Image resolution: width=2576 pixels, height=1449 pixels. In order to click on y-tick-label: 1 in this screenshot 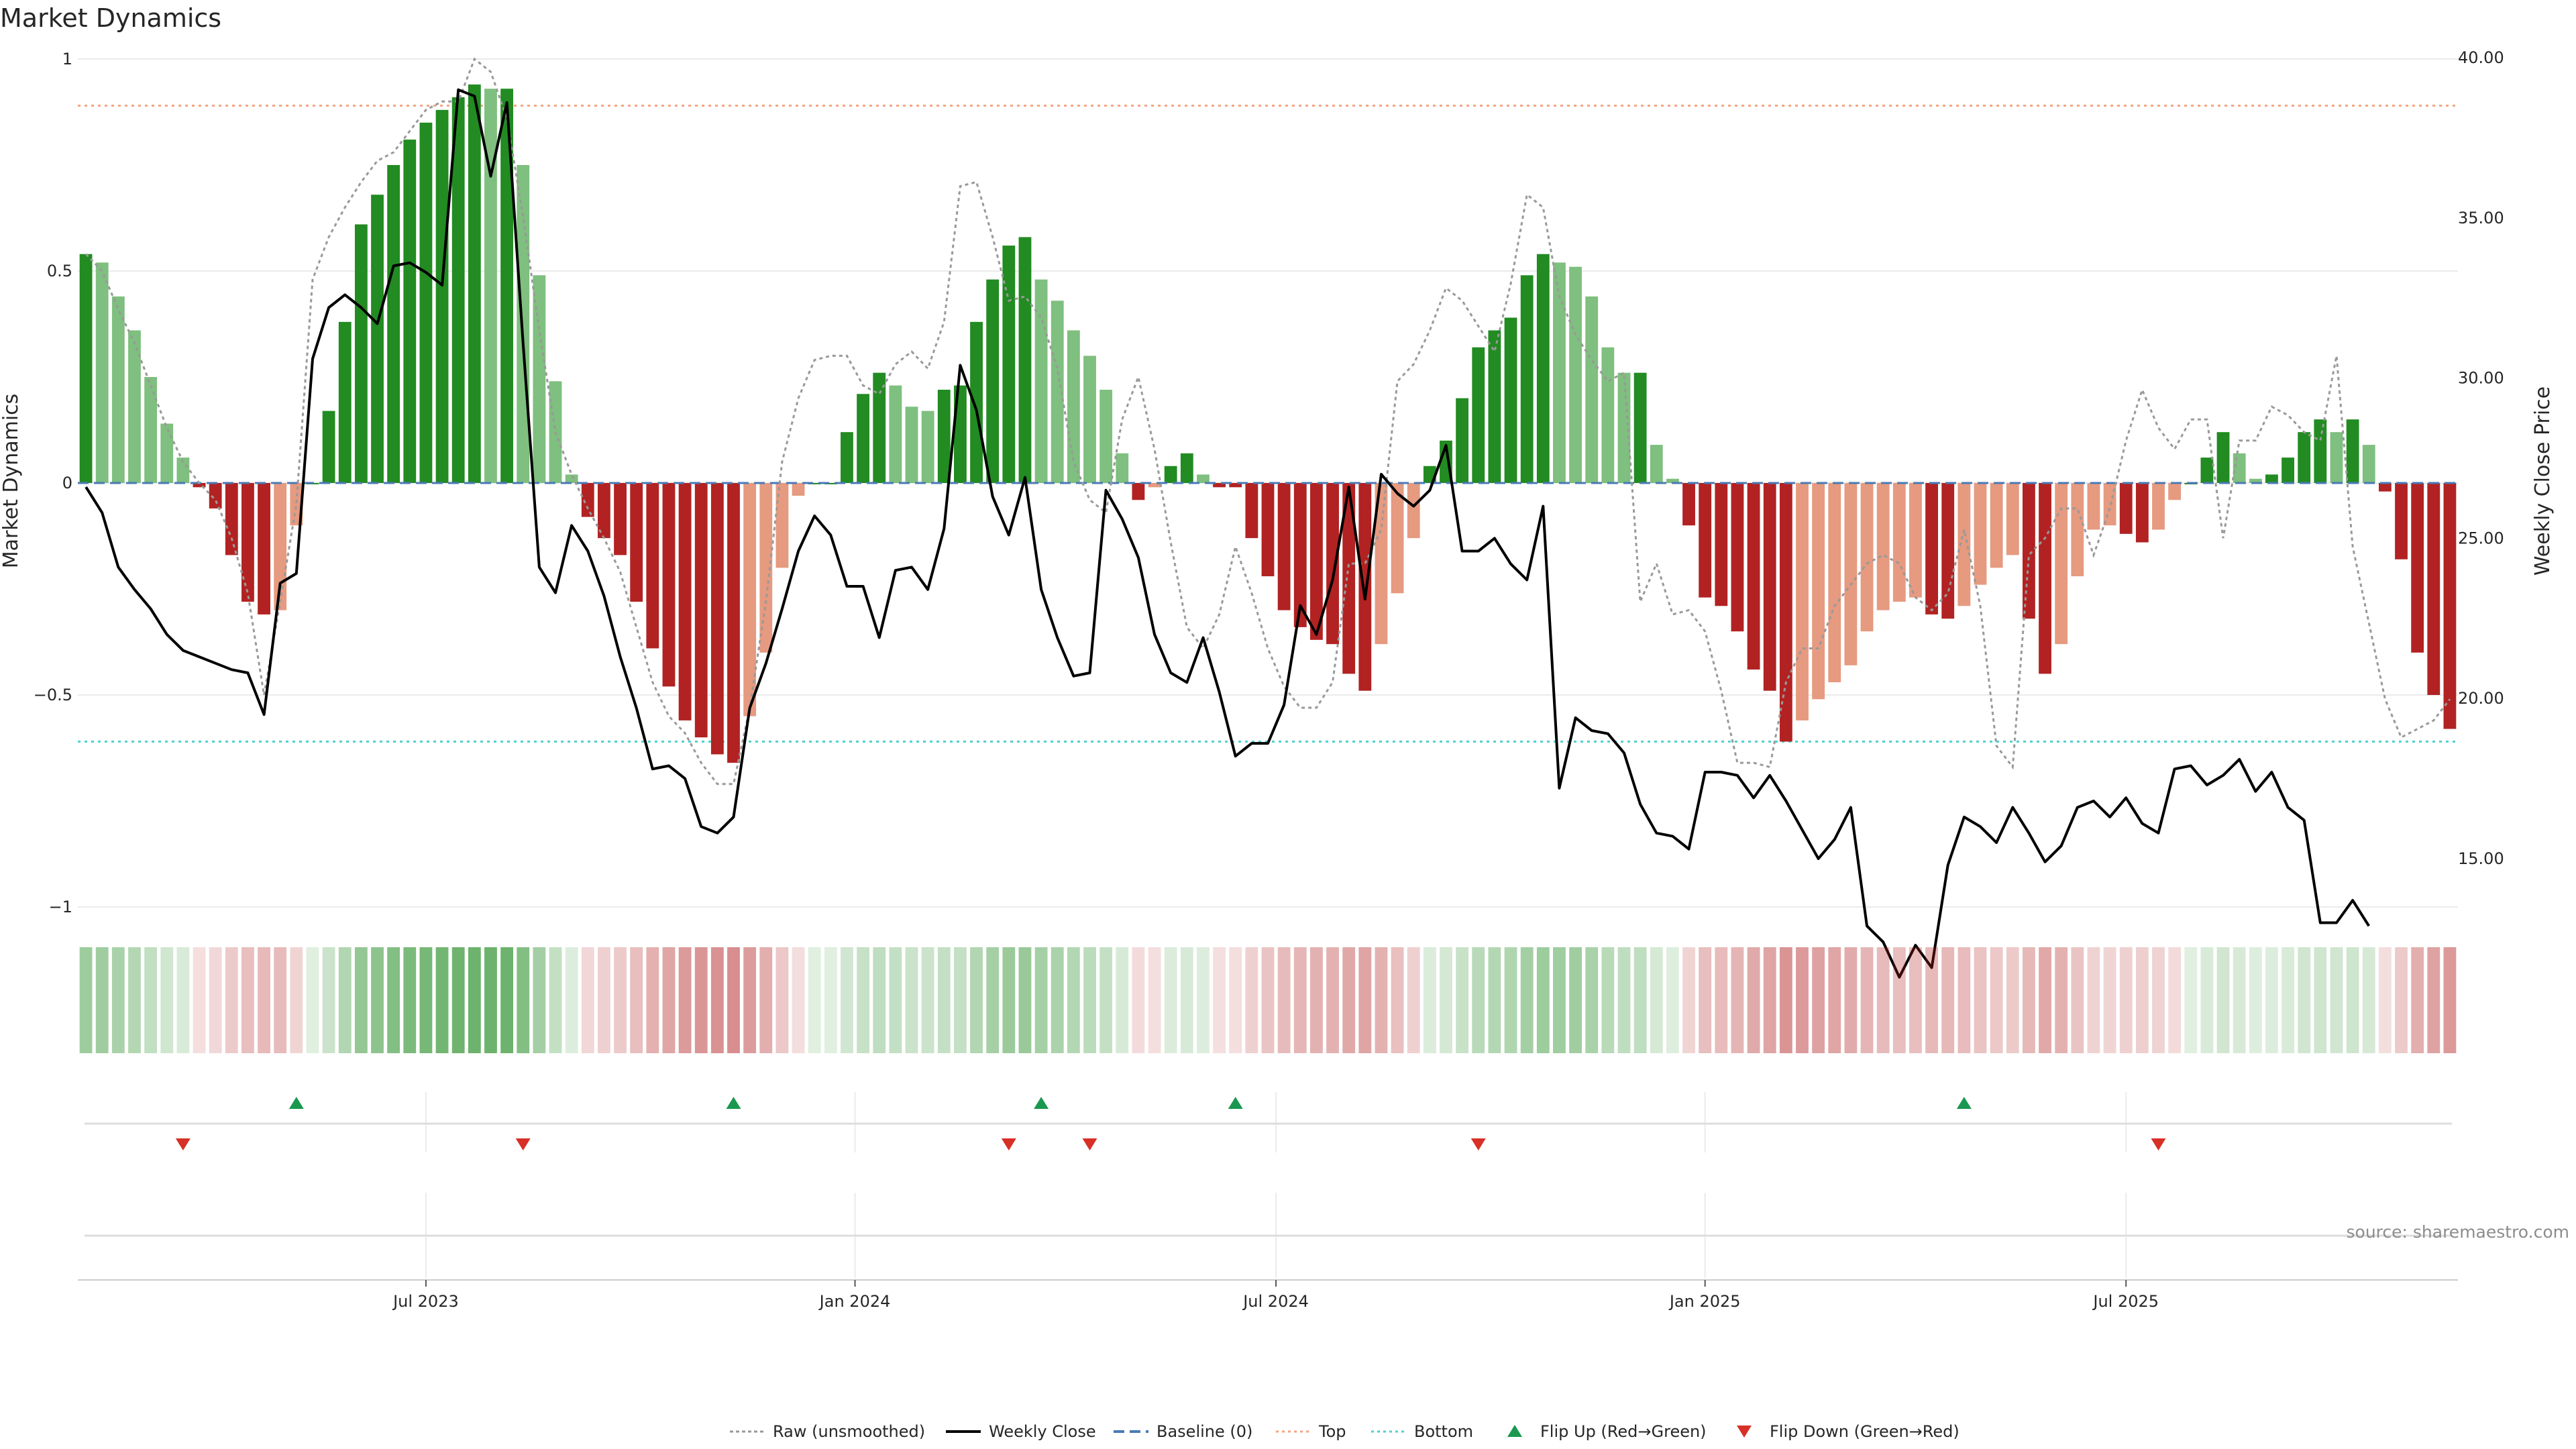, I will do `click(67, 59)`.